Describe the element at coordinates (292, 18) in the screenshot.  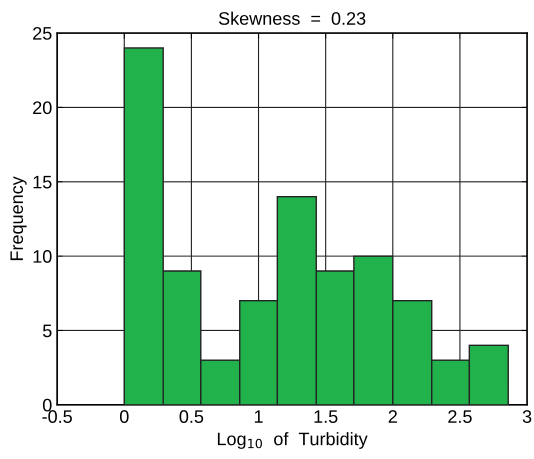
I see `chart-title: Skewness = 0.23` at that location.